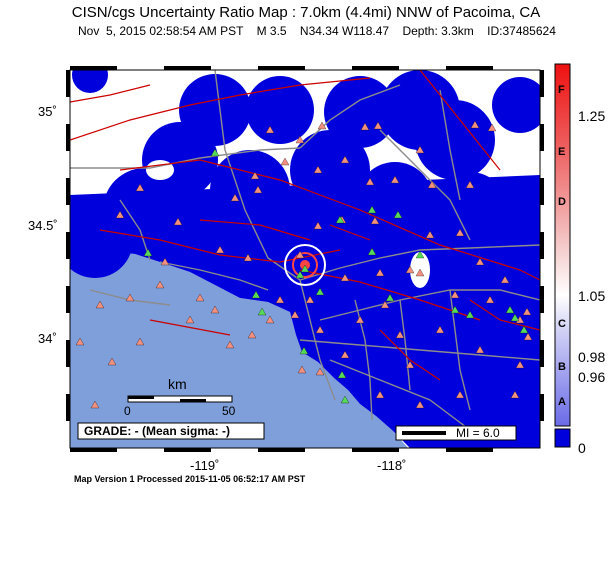 Image resolution: width=612 pixels, height=574 pixels. I want to click on lat-label-35: 35˚, so click(47, 111).